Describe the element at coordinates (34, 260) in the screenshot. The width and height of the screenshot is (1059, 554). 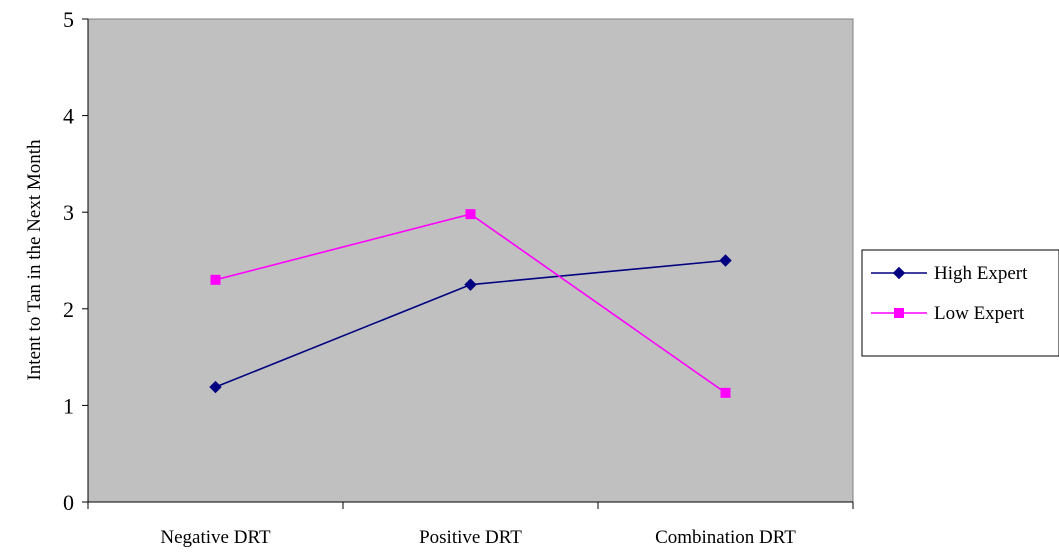
I see `y-axis-title: Intent to Tan in the Next Month` at that location.